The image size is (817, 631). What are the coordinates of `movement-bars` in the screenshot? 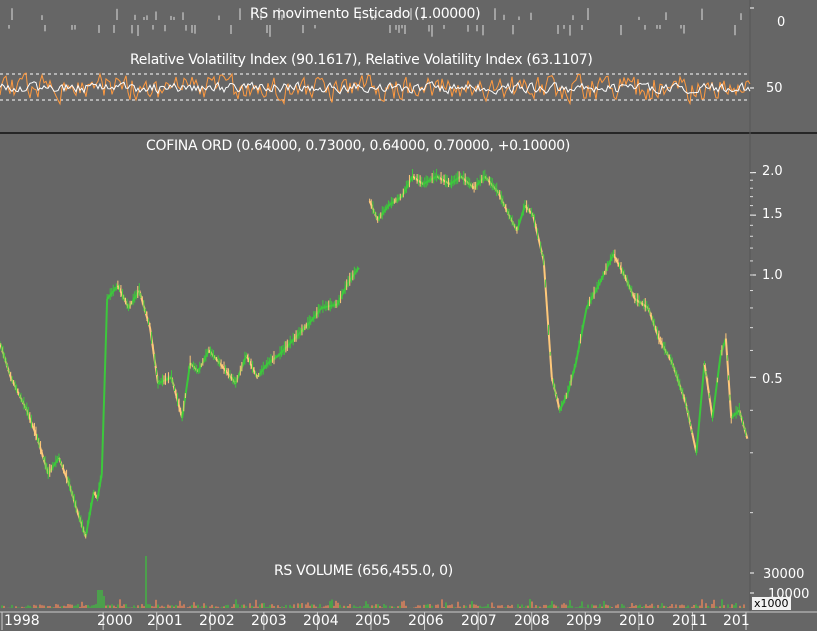 It's located at (375, 22).